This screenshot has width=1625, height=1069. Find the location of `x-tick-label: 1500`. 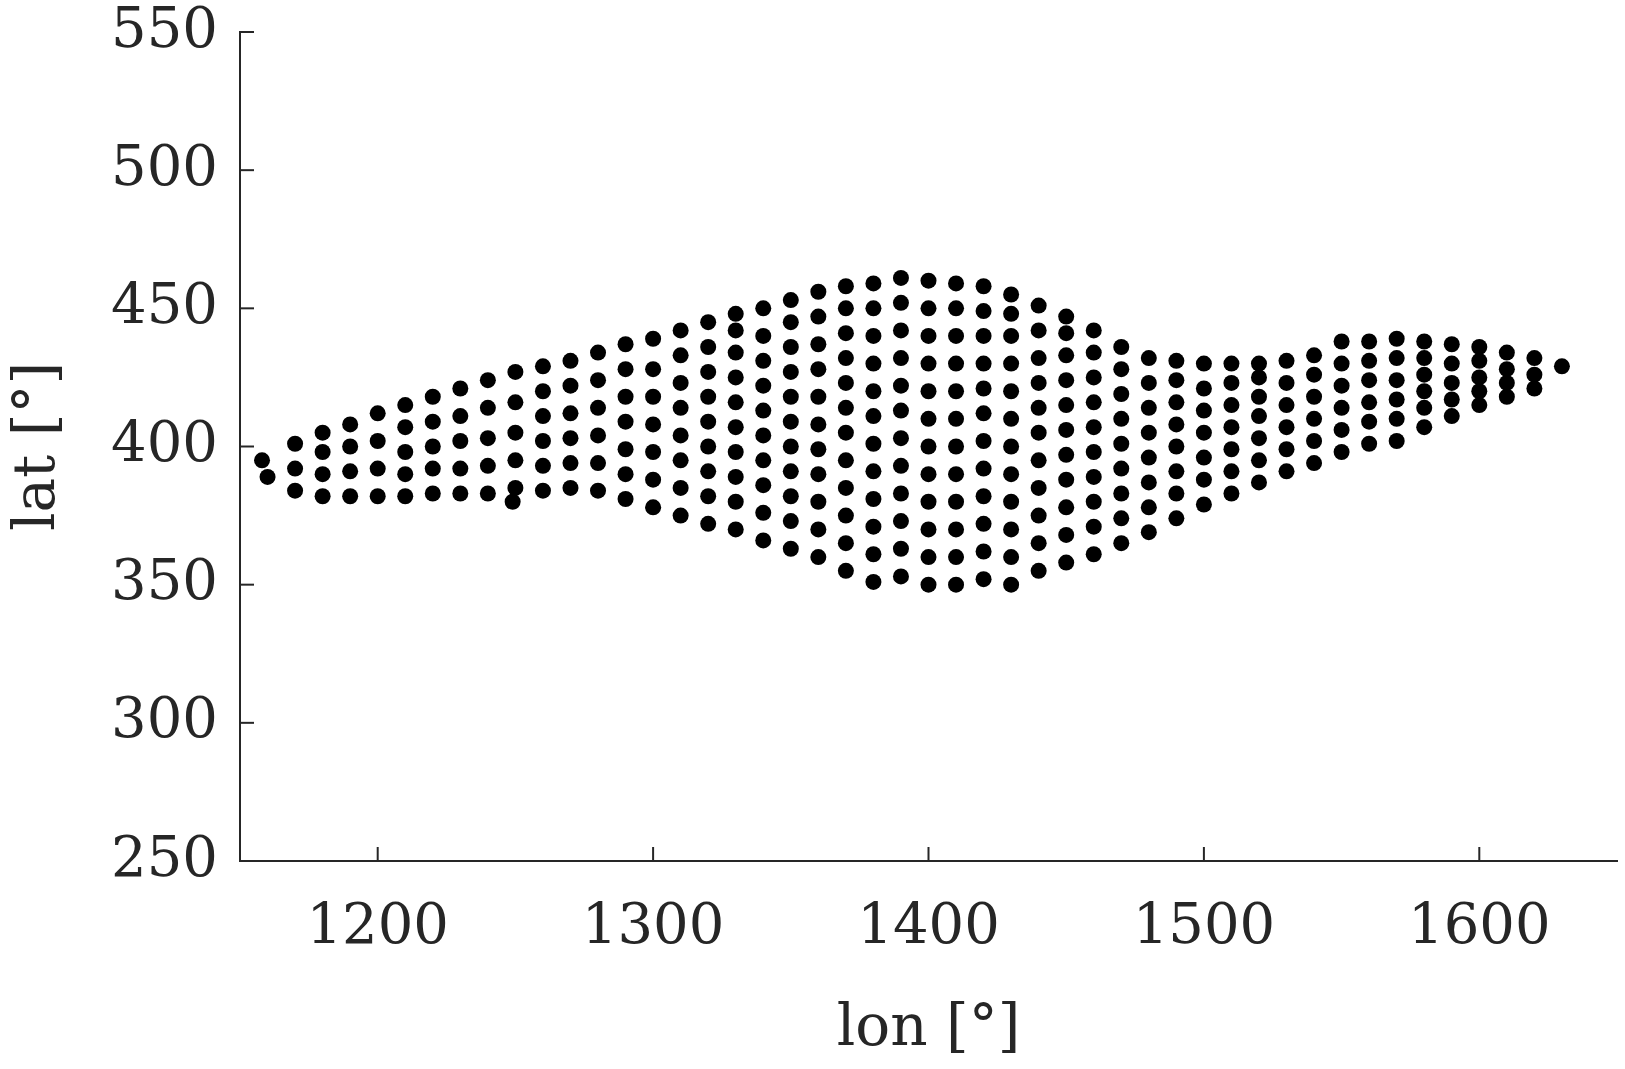

x-tick-label: 1500 is located at coordinates (1204, 924).